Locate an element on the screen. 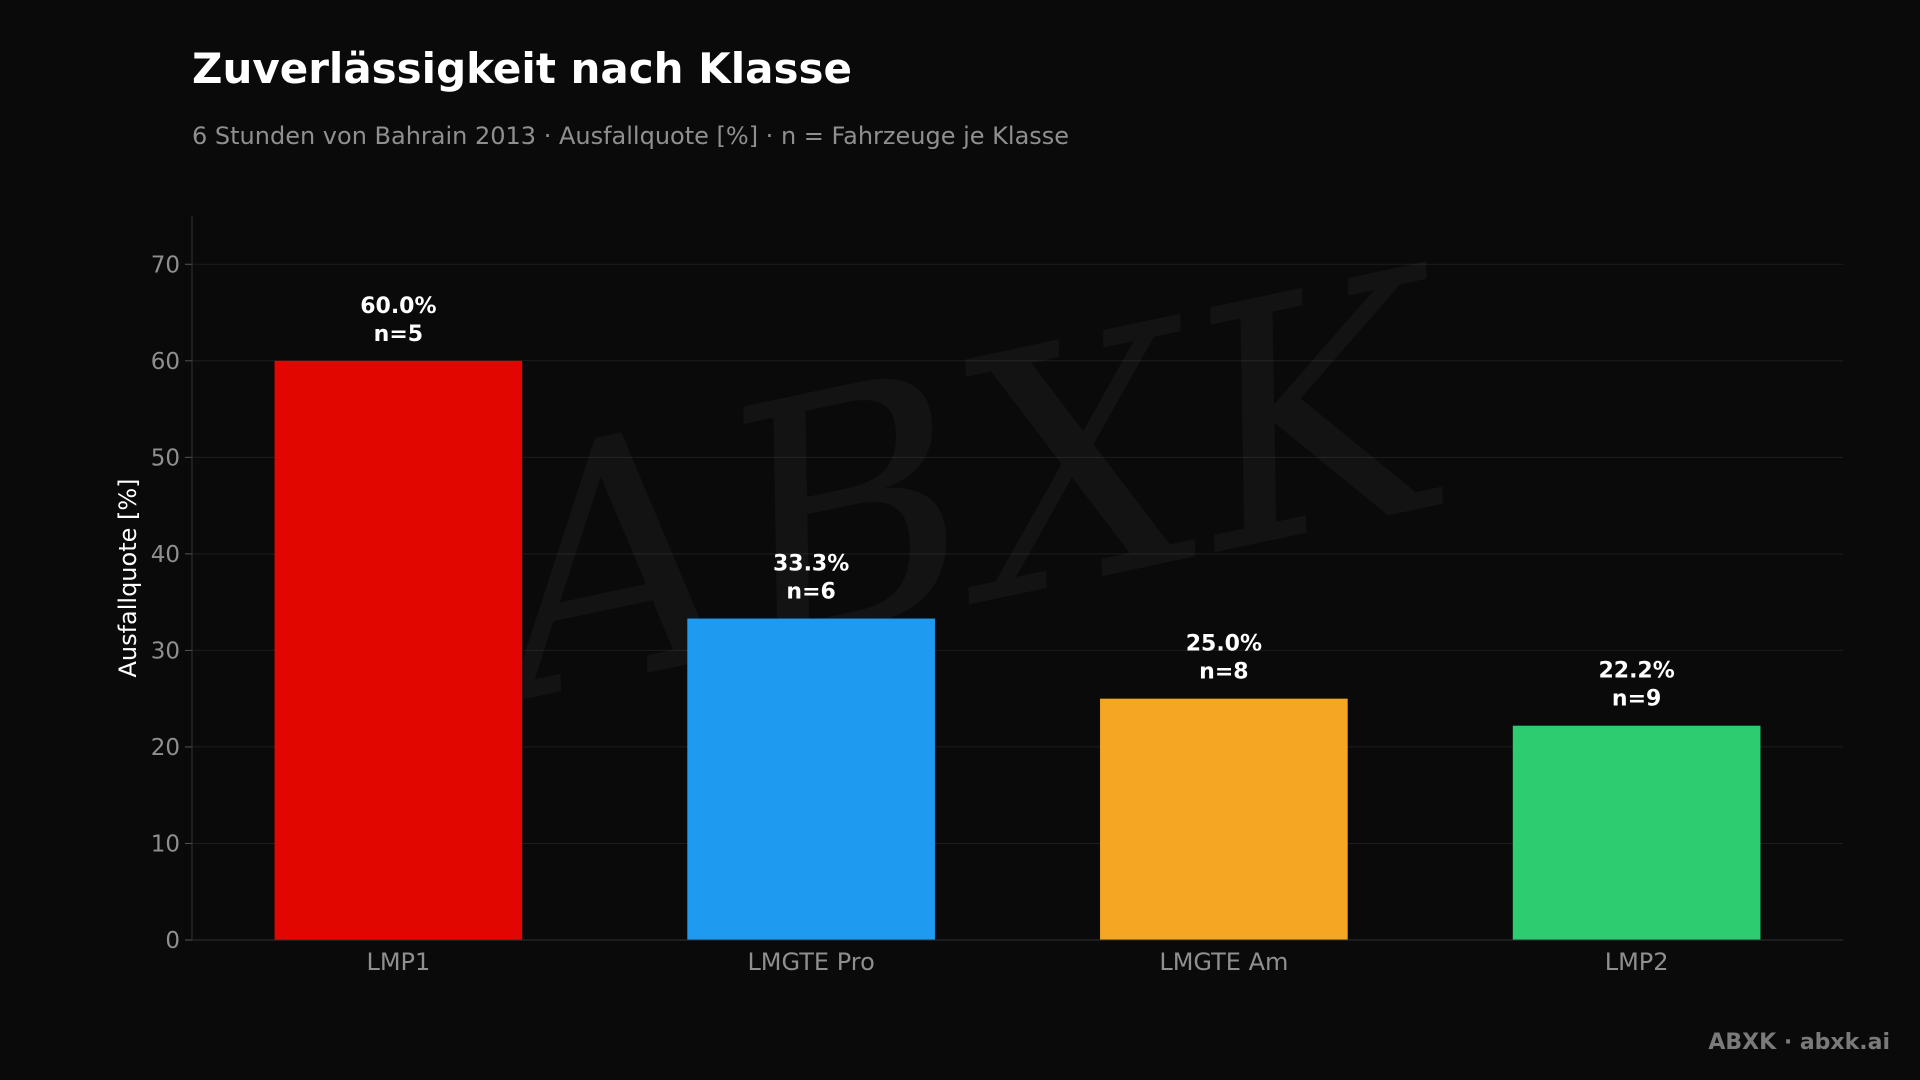 The height and width of the screenshot is (1080, 1920). y-tick-label: 20 is located at coordinates (165, 748).